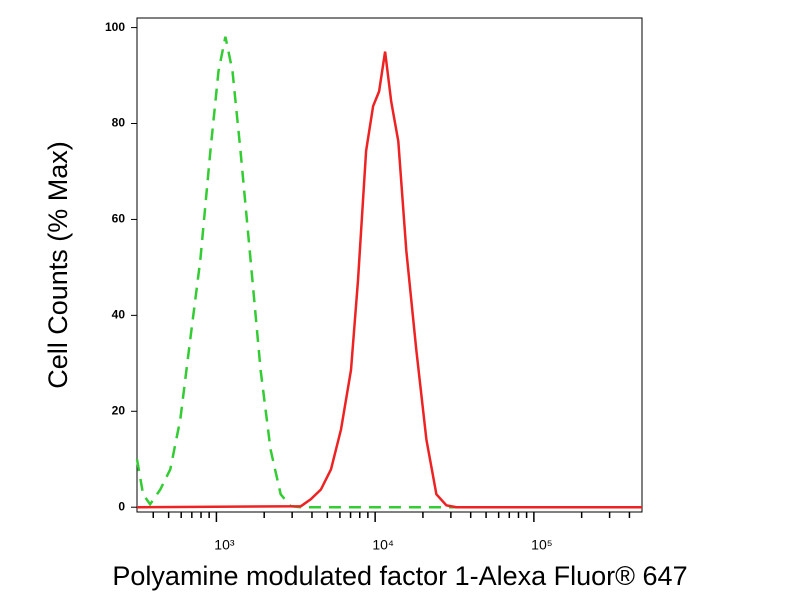  What do you see at coordinates (58, 265) in the screenshot?
I see `y-axis-label: Cell Counts (% Max)` at bounding box center [58, 265].